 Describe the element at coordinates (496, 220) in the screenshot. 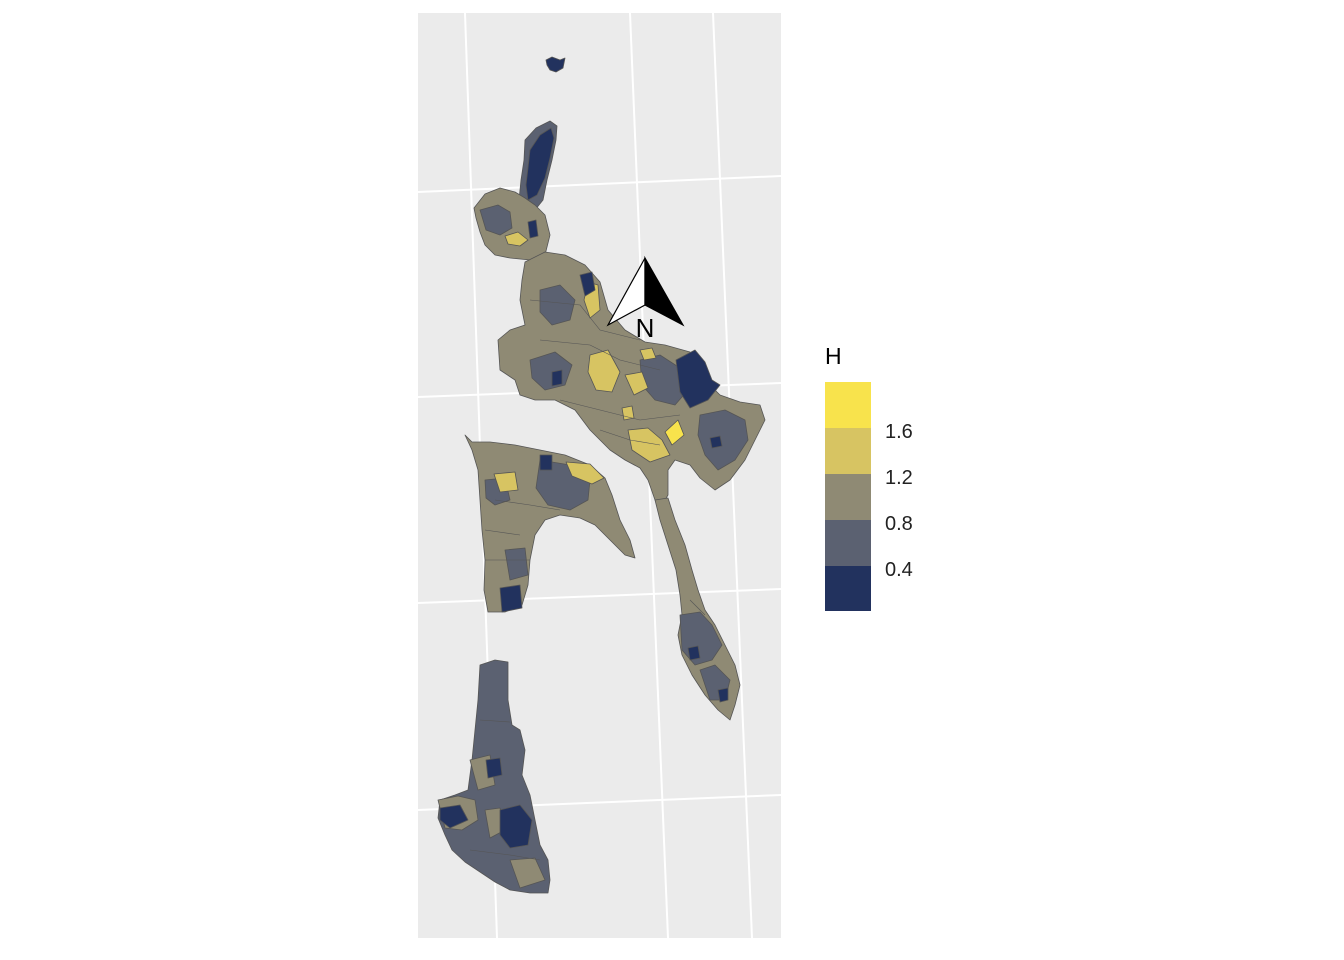

I see `region-northwest-dark` at that location.